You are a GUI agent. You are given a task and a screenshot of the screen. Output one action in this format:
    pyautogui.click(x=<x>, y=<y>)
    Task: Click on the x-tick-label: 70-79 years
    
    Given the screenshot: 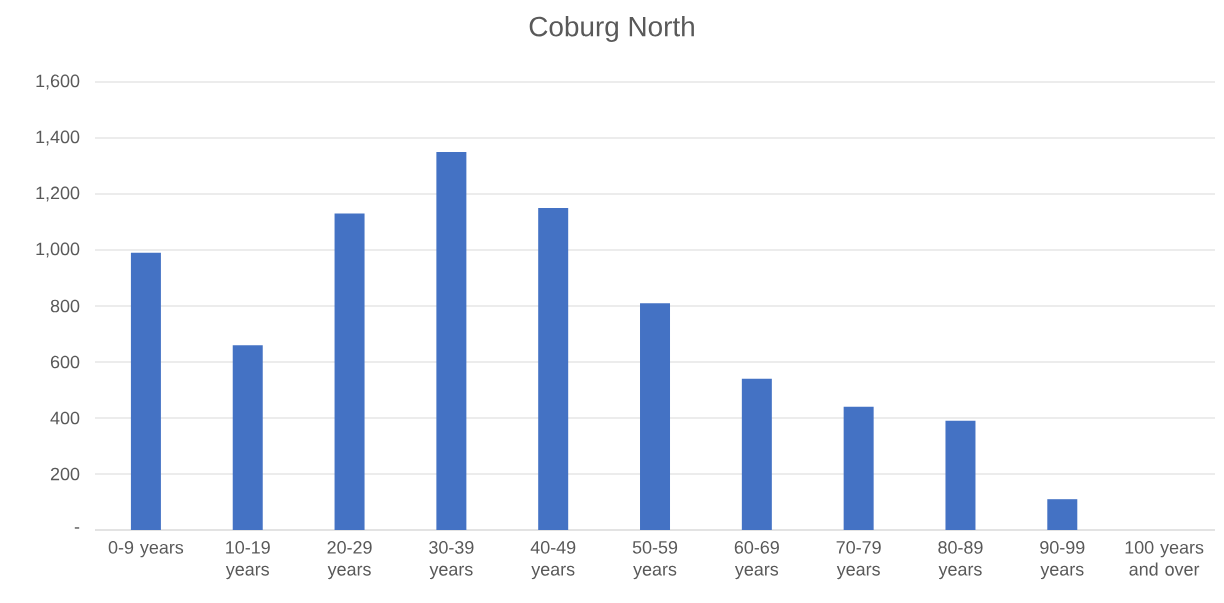 What is the action you would take?
    pyautogui.click(x=858, y=560)
    